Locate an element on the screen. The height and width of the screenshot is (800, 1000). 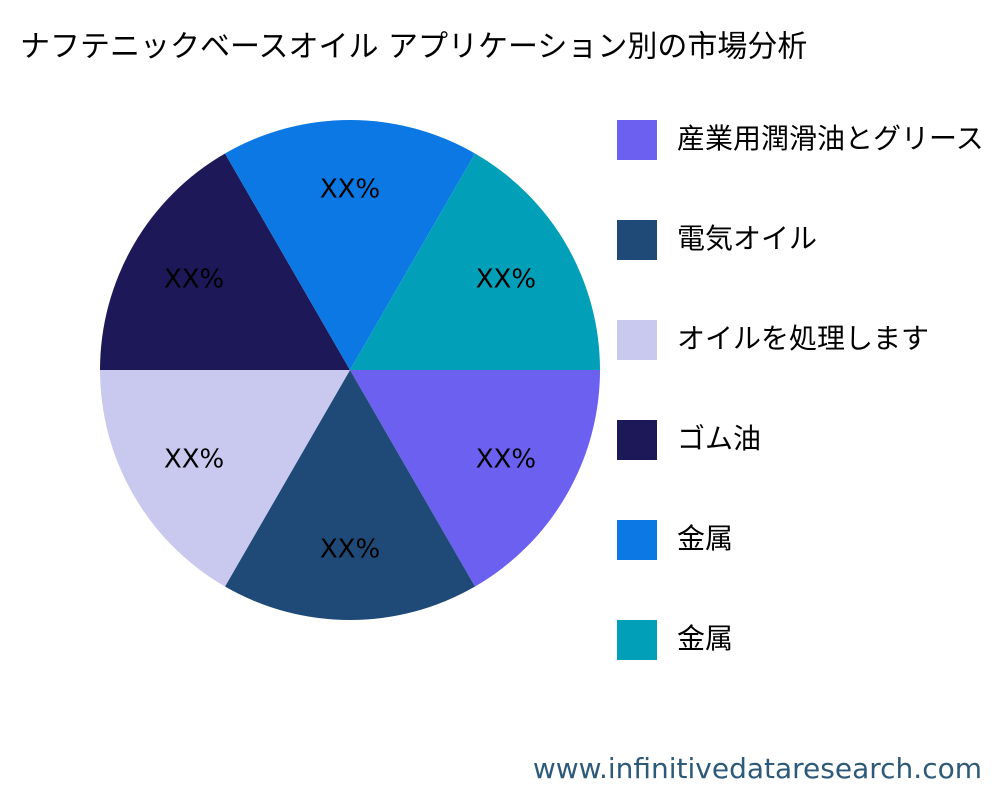
legend-label: 電気オイル is located at coordinates (747, 238).